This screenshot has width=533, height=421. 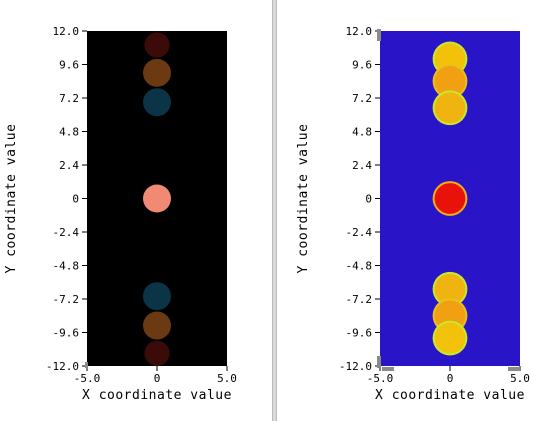 What do you see at coordinates (274, 210) in the screenshot?
I see `panel-divider` at bounding box center [274, 210].